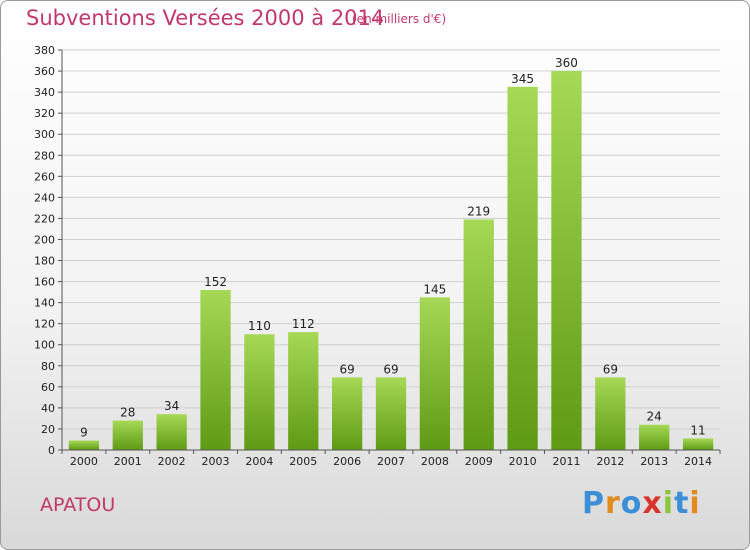 The height and width of the screenshot is (550, 750). Describe the element at coordinates (48, 387) in the screenshot. I see `y-tick-label: 60` at that location.